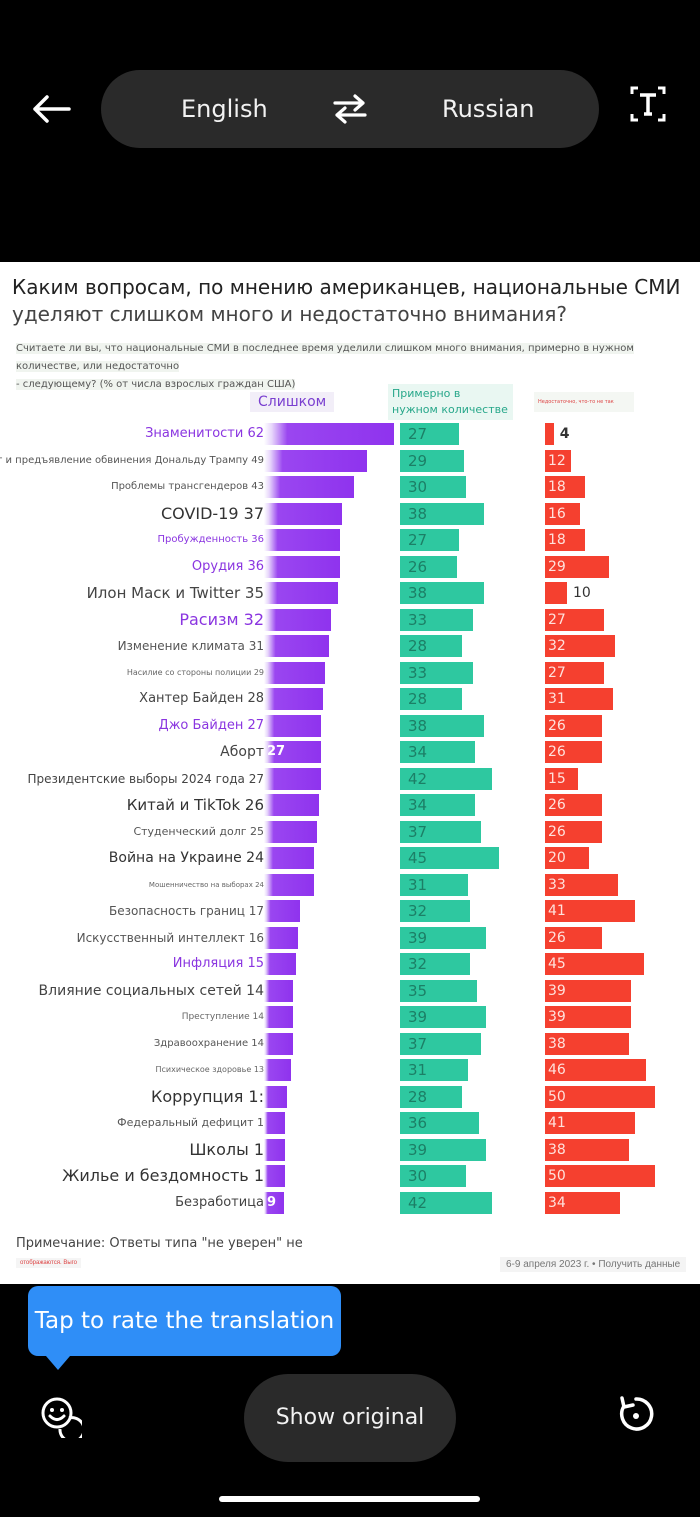  What do you see at coordinates (276, 751) in the screenshot?
I see `value-too-much-inline: 27` at bounding box center [276, 751].